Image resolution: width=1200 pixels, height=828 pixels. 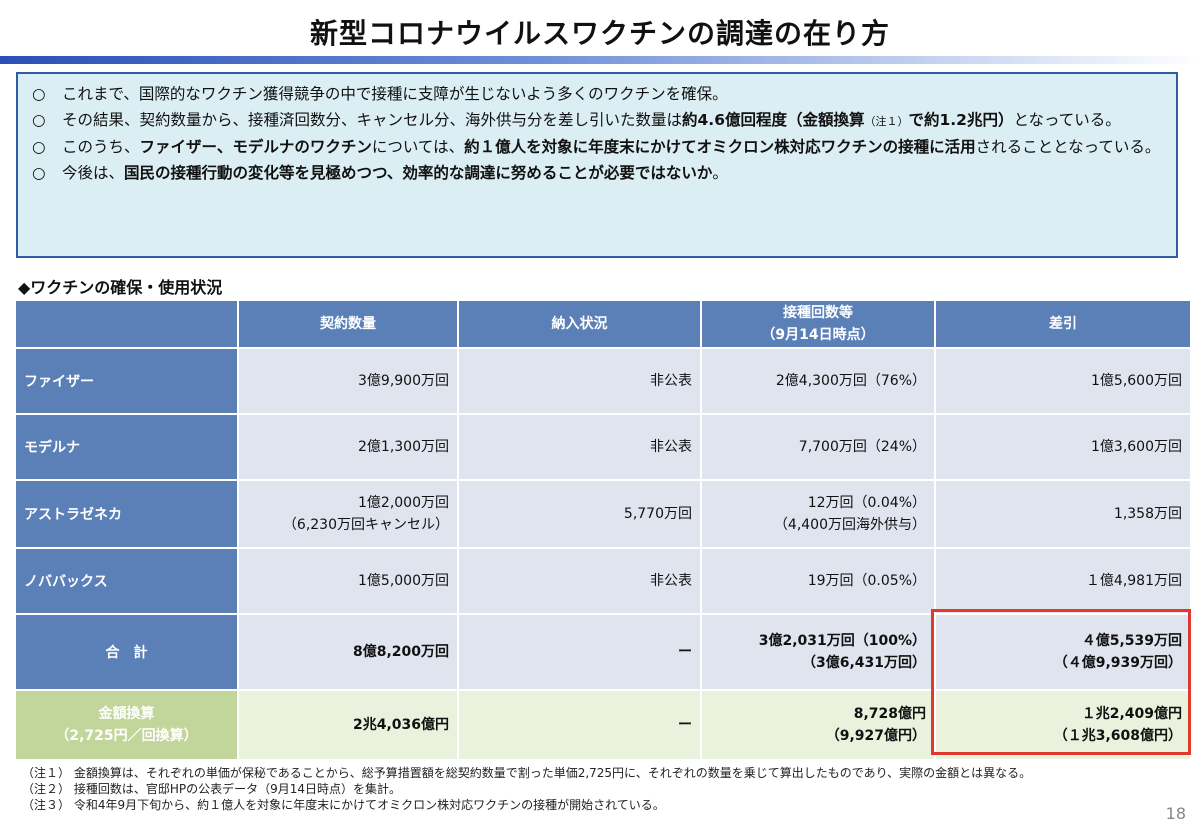 What do you see at coordinates (211, 789) in the screenshot?
I see `footnote-2: （注２） 接種回数は、官邸HPの公表データ（9月14日時点）を集計。` at bounding box center [211, 789].